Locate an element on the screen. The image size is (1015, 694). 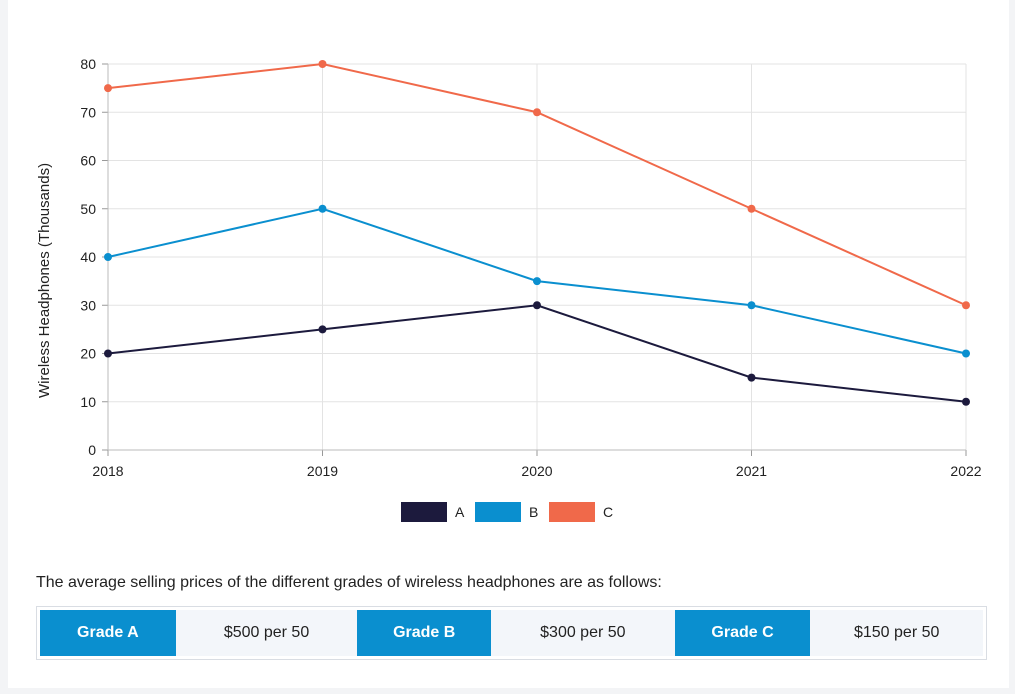
y-tick-label: 40 is located at coordinates (88, 257).